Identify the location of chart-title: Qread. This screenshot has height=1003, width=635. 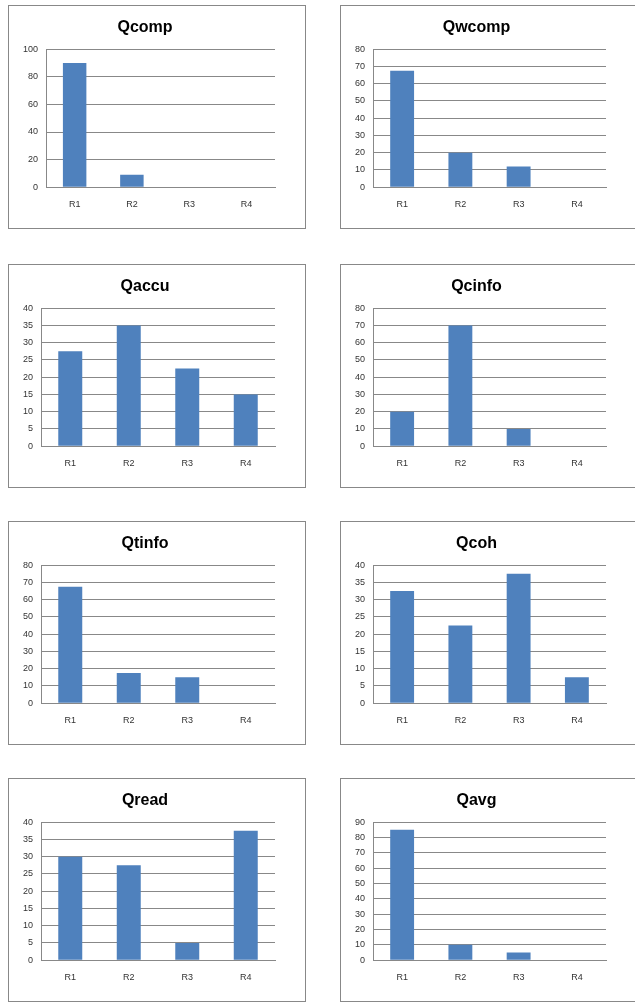
(145, 800).